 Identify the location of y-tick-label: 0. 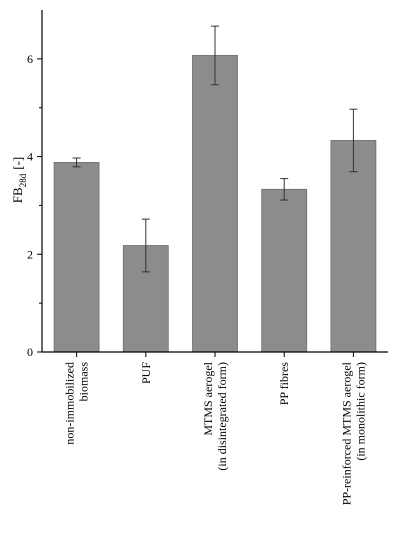
(30, 352).